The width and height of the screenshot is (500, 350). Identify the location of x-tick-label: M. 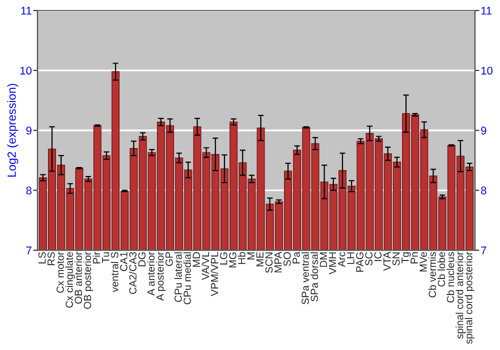
(250, 256).